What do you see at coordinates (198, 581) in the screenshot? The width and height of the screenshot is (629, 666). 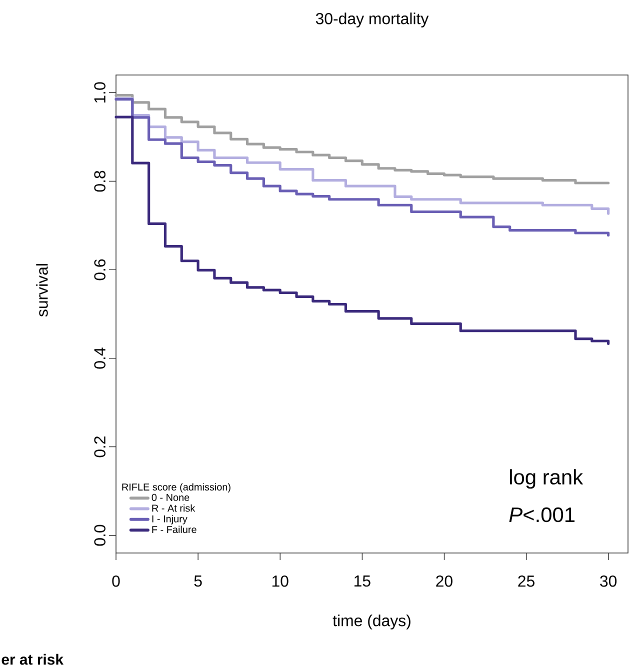 I see `x-tick-label: 5` at bounding box center [198, 581].